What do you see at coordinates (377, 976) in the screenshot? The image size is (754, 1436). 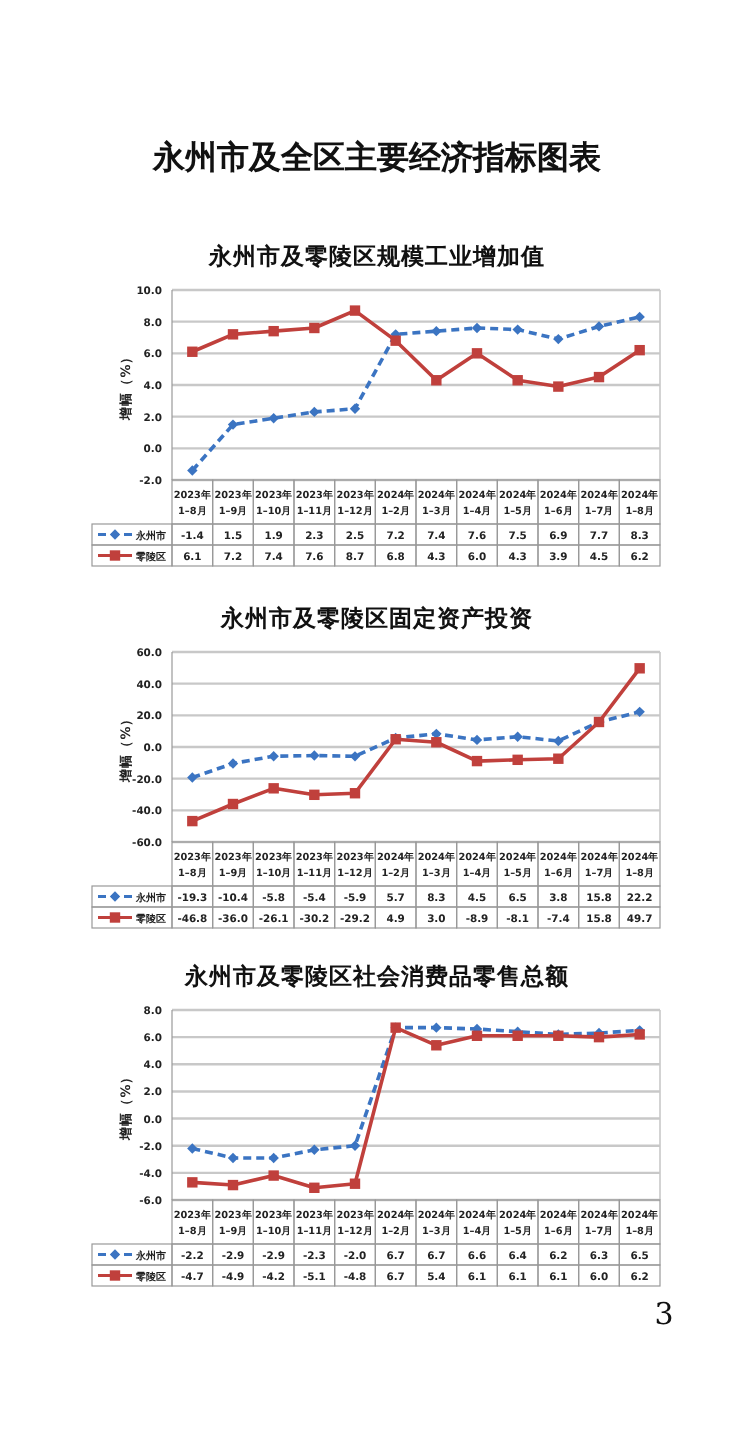 I see `chart-title: 永州市及零陵区社会消费品零售总额` at bounding box center [377, 976].